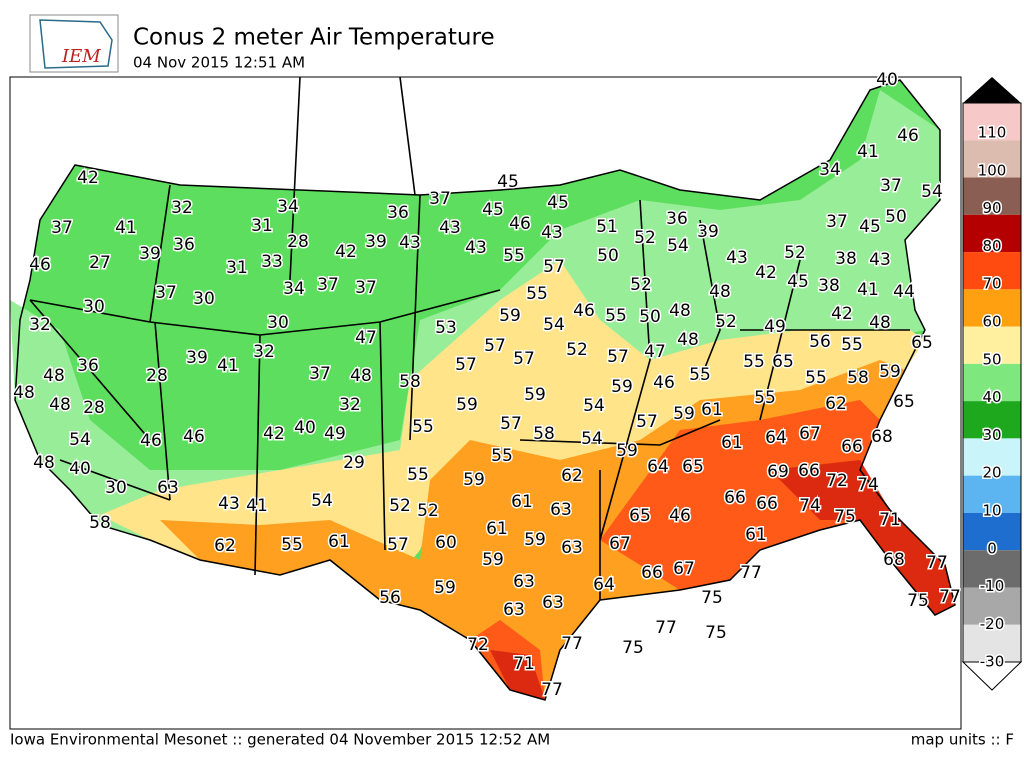 This screenshot has width=1024, height=768. I want to click on station-value: 28, so click(157, 376).